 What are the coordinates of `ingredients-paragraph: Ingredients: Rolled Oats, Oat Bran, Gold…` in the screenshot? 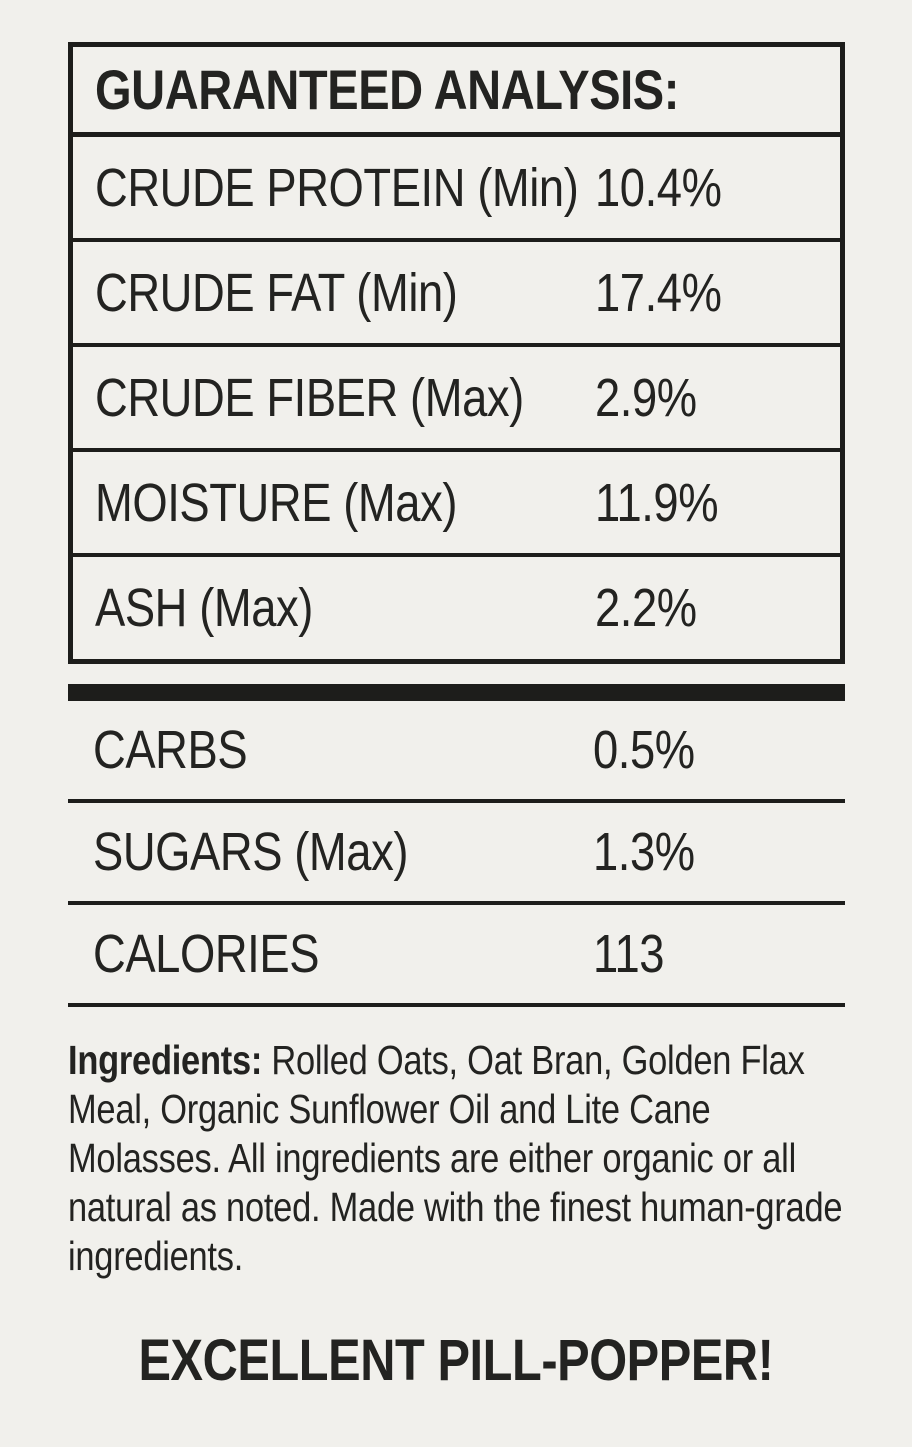 It's located at (456, 1158).